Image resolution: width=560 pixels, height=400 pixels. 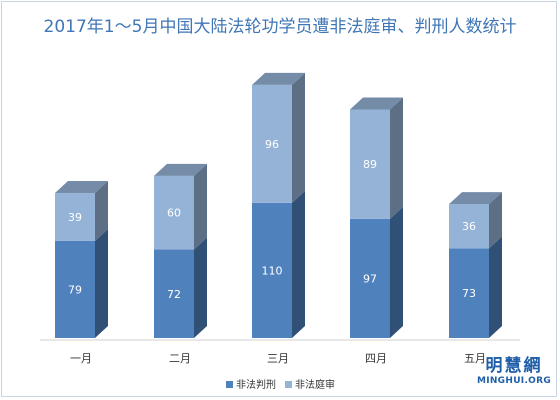 I want to click on x-tick-label-2: 三月, so click(x=278, y=358).